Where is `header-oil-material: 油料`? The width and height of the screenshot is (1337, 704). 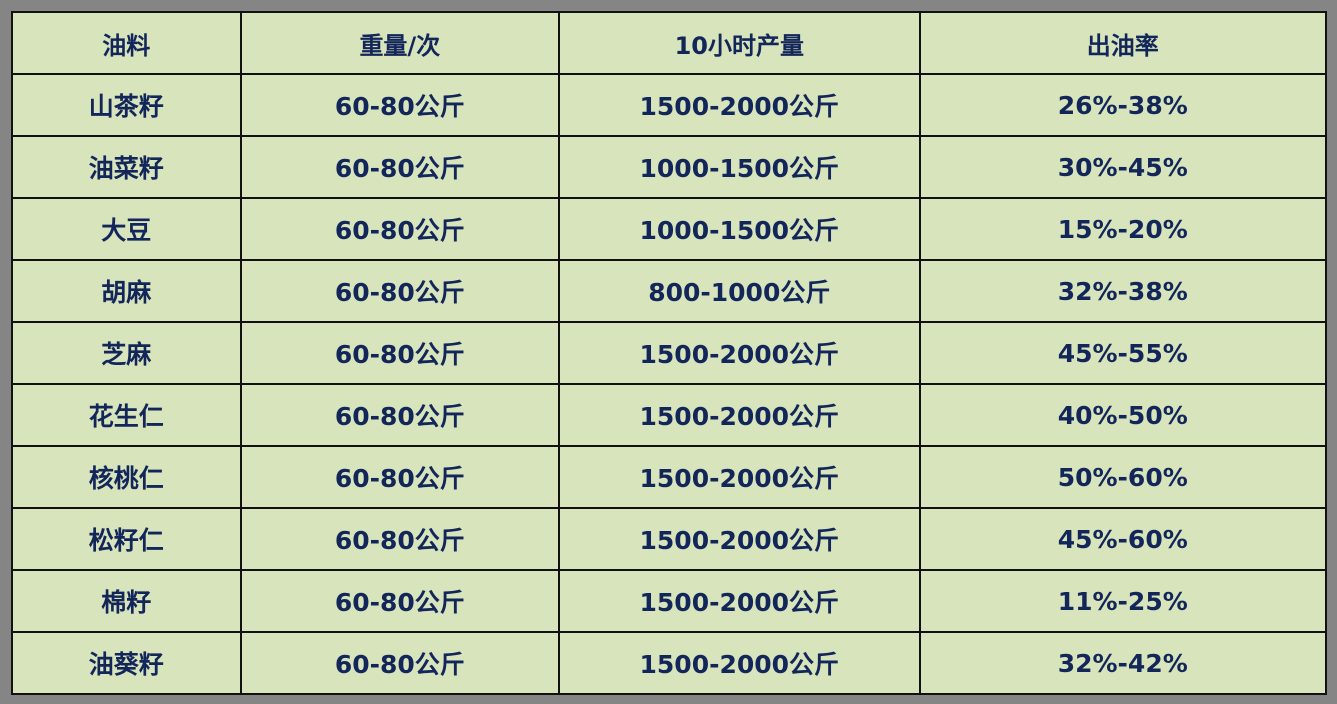 header-oil-material: 油料 is located at coordinates (126, 43).